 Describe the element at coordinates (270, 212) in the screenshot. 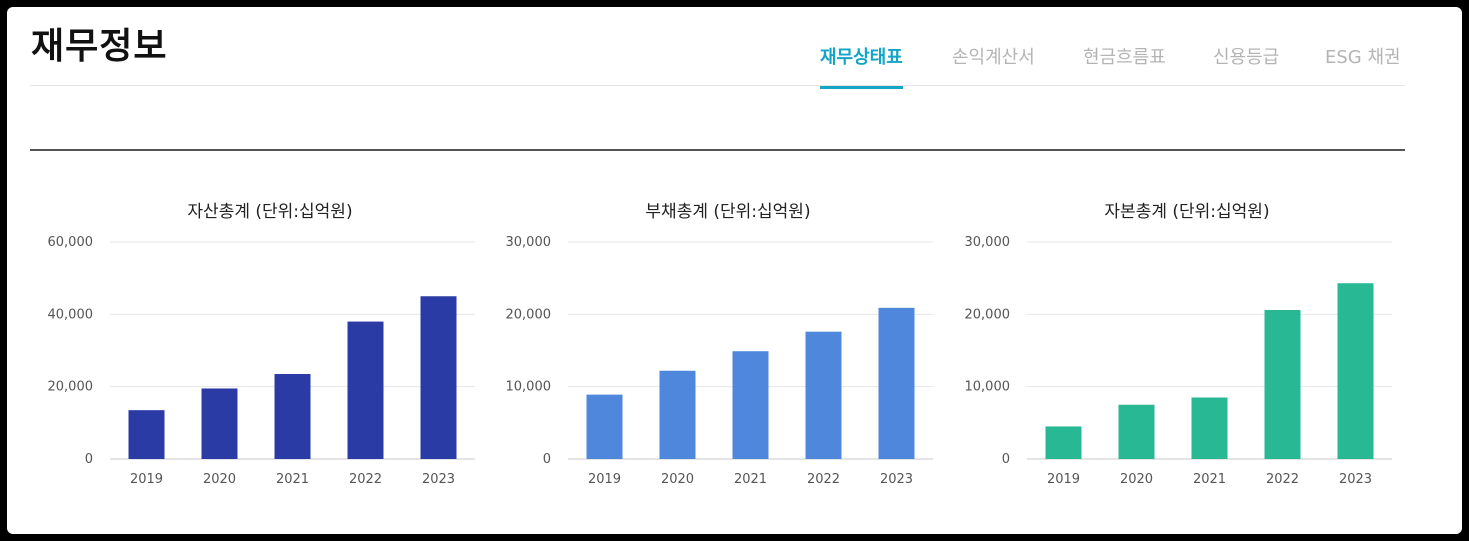

I see `chart-title: 자산총계 (단위:십억원)` at that location.